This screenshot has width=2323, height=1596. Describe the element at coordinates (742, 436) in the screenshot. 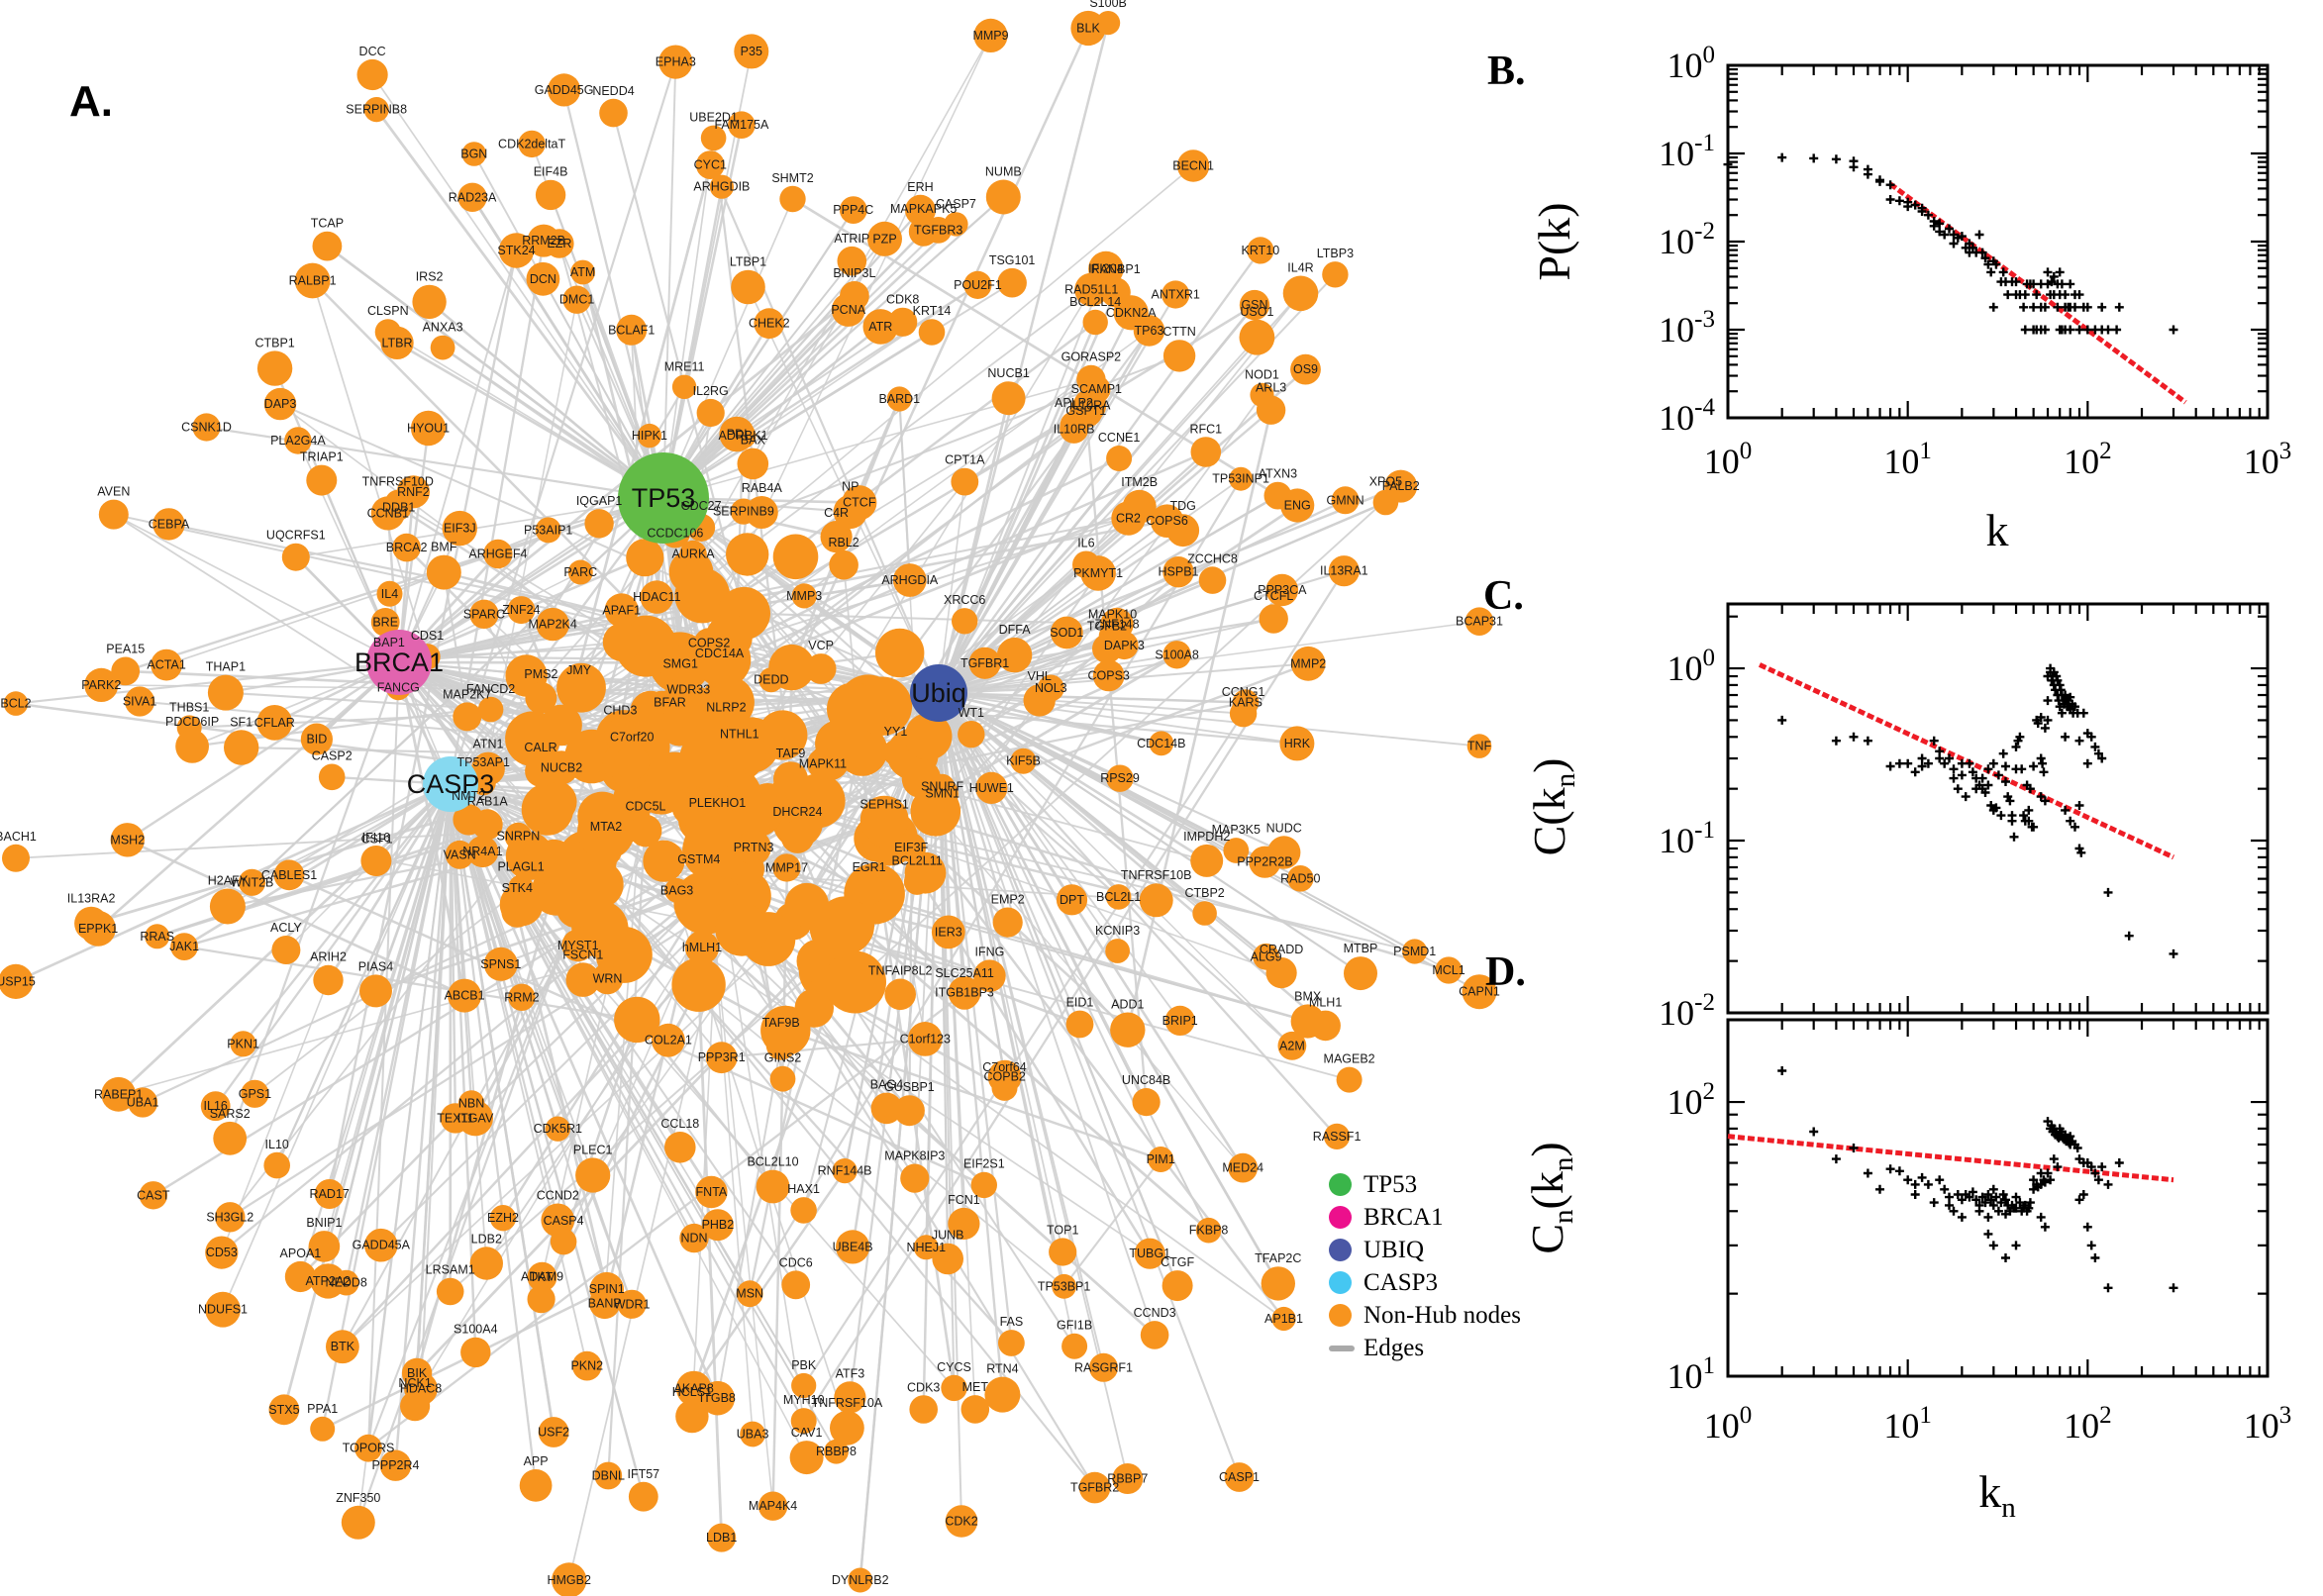

I see `network-node-label: ADRBK1` at that location.